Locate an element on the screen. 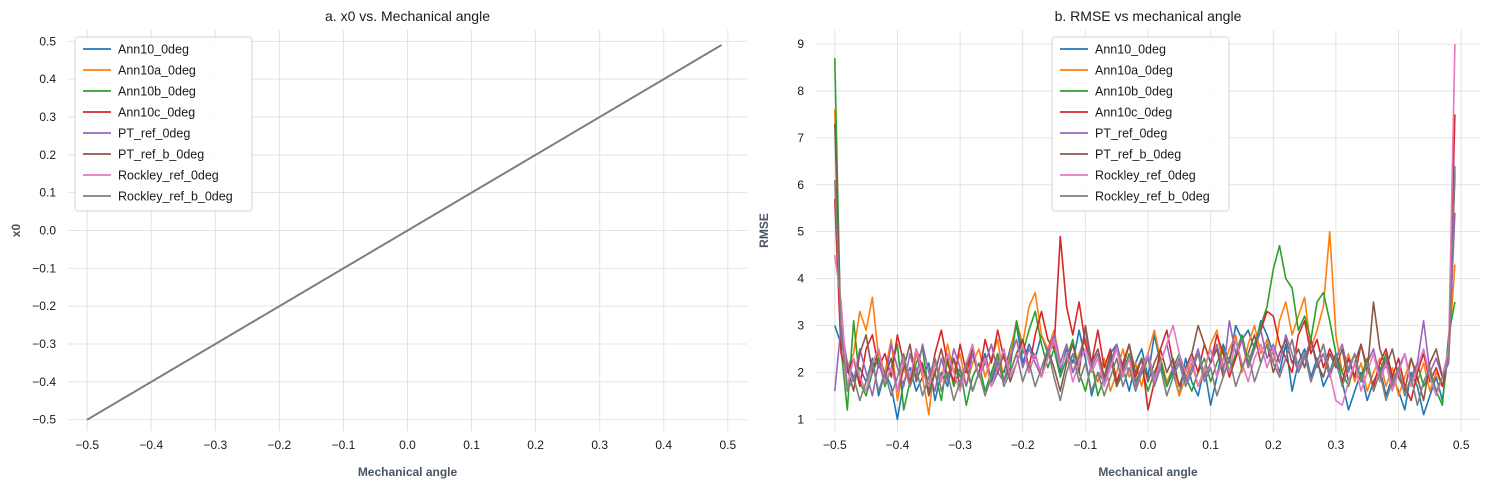  panel-a-x-tick-label: 0.2 is located at coordinates (535, 445).